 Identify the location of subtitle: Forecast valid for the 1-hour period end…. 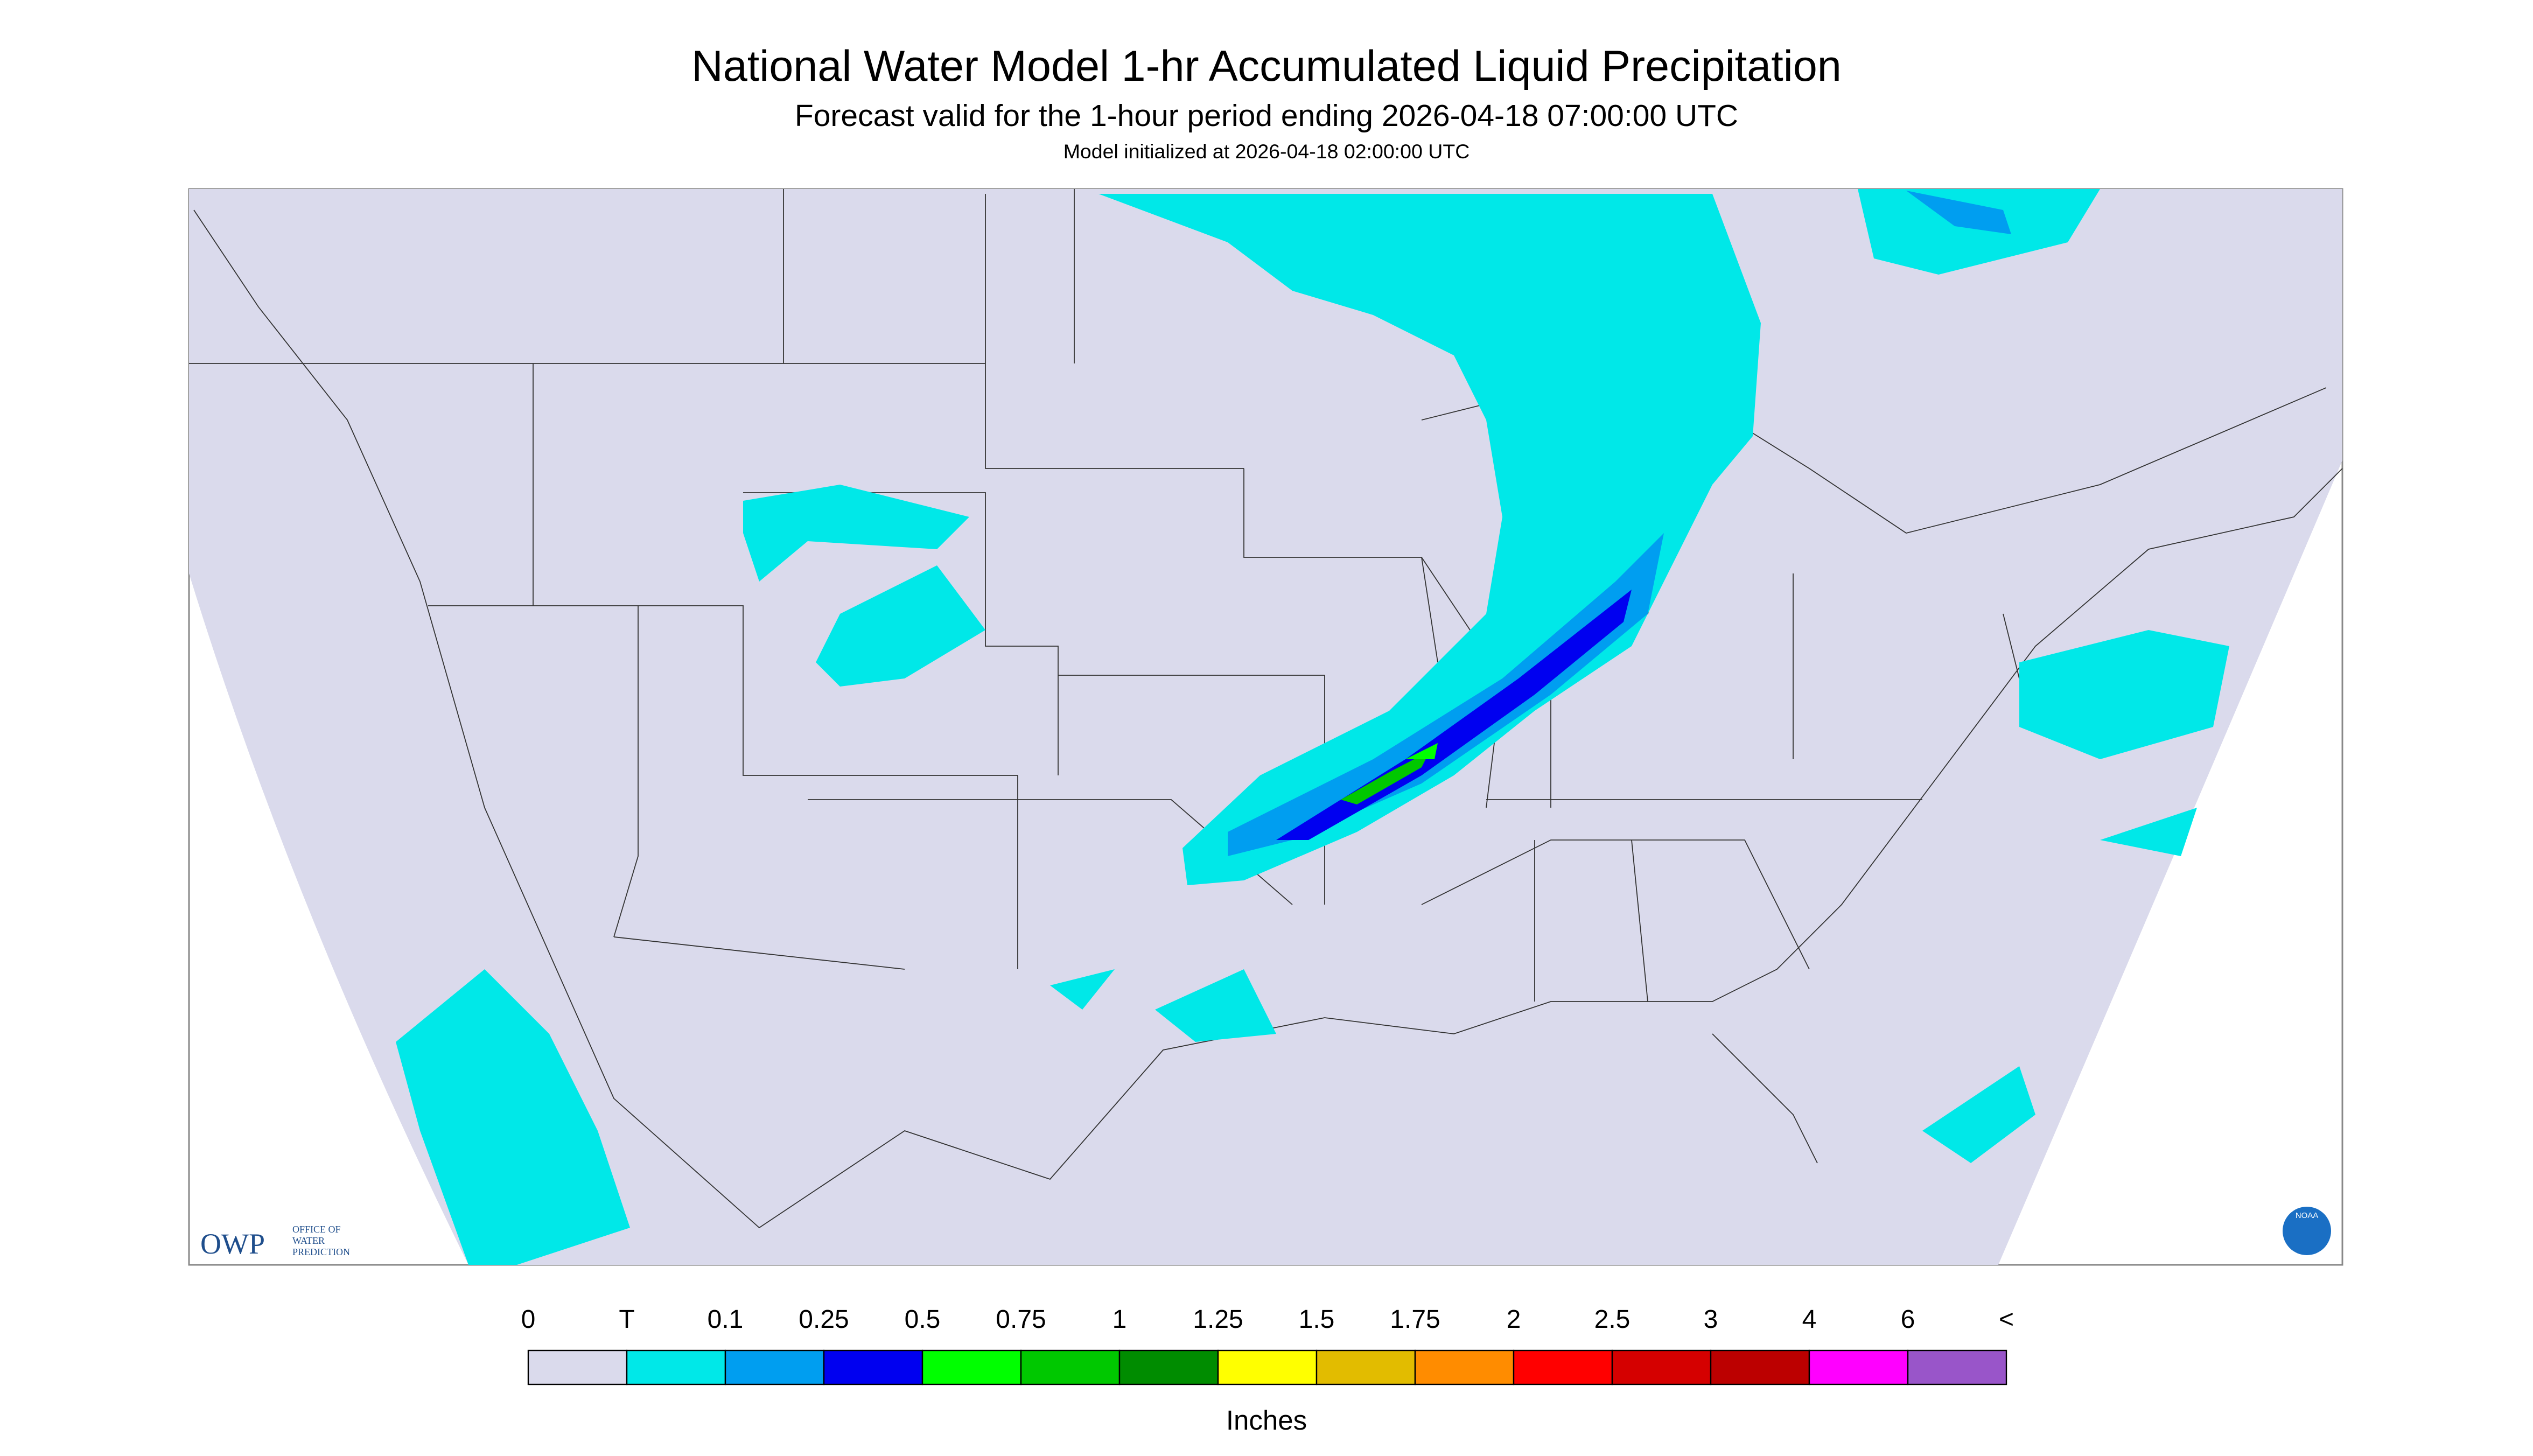
(1266, 116).